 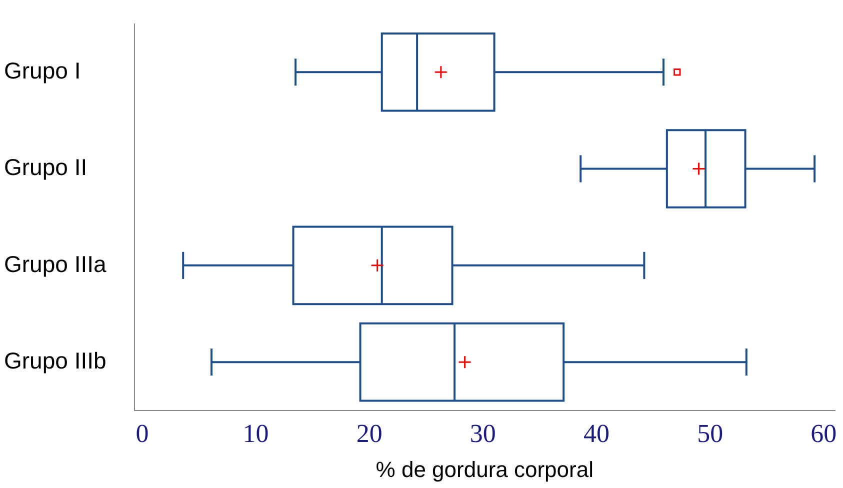 I want to click on x-tick-label: 20, so click(x=369, y=433).